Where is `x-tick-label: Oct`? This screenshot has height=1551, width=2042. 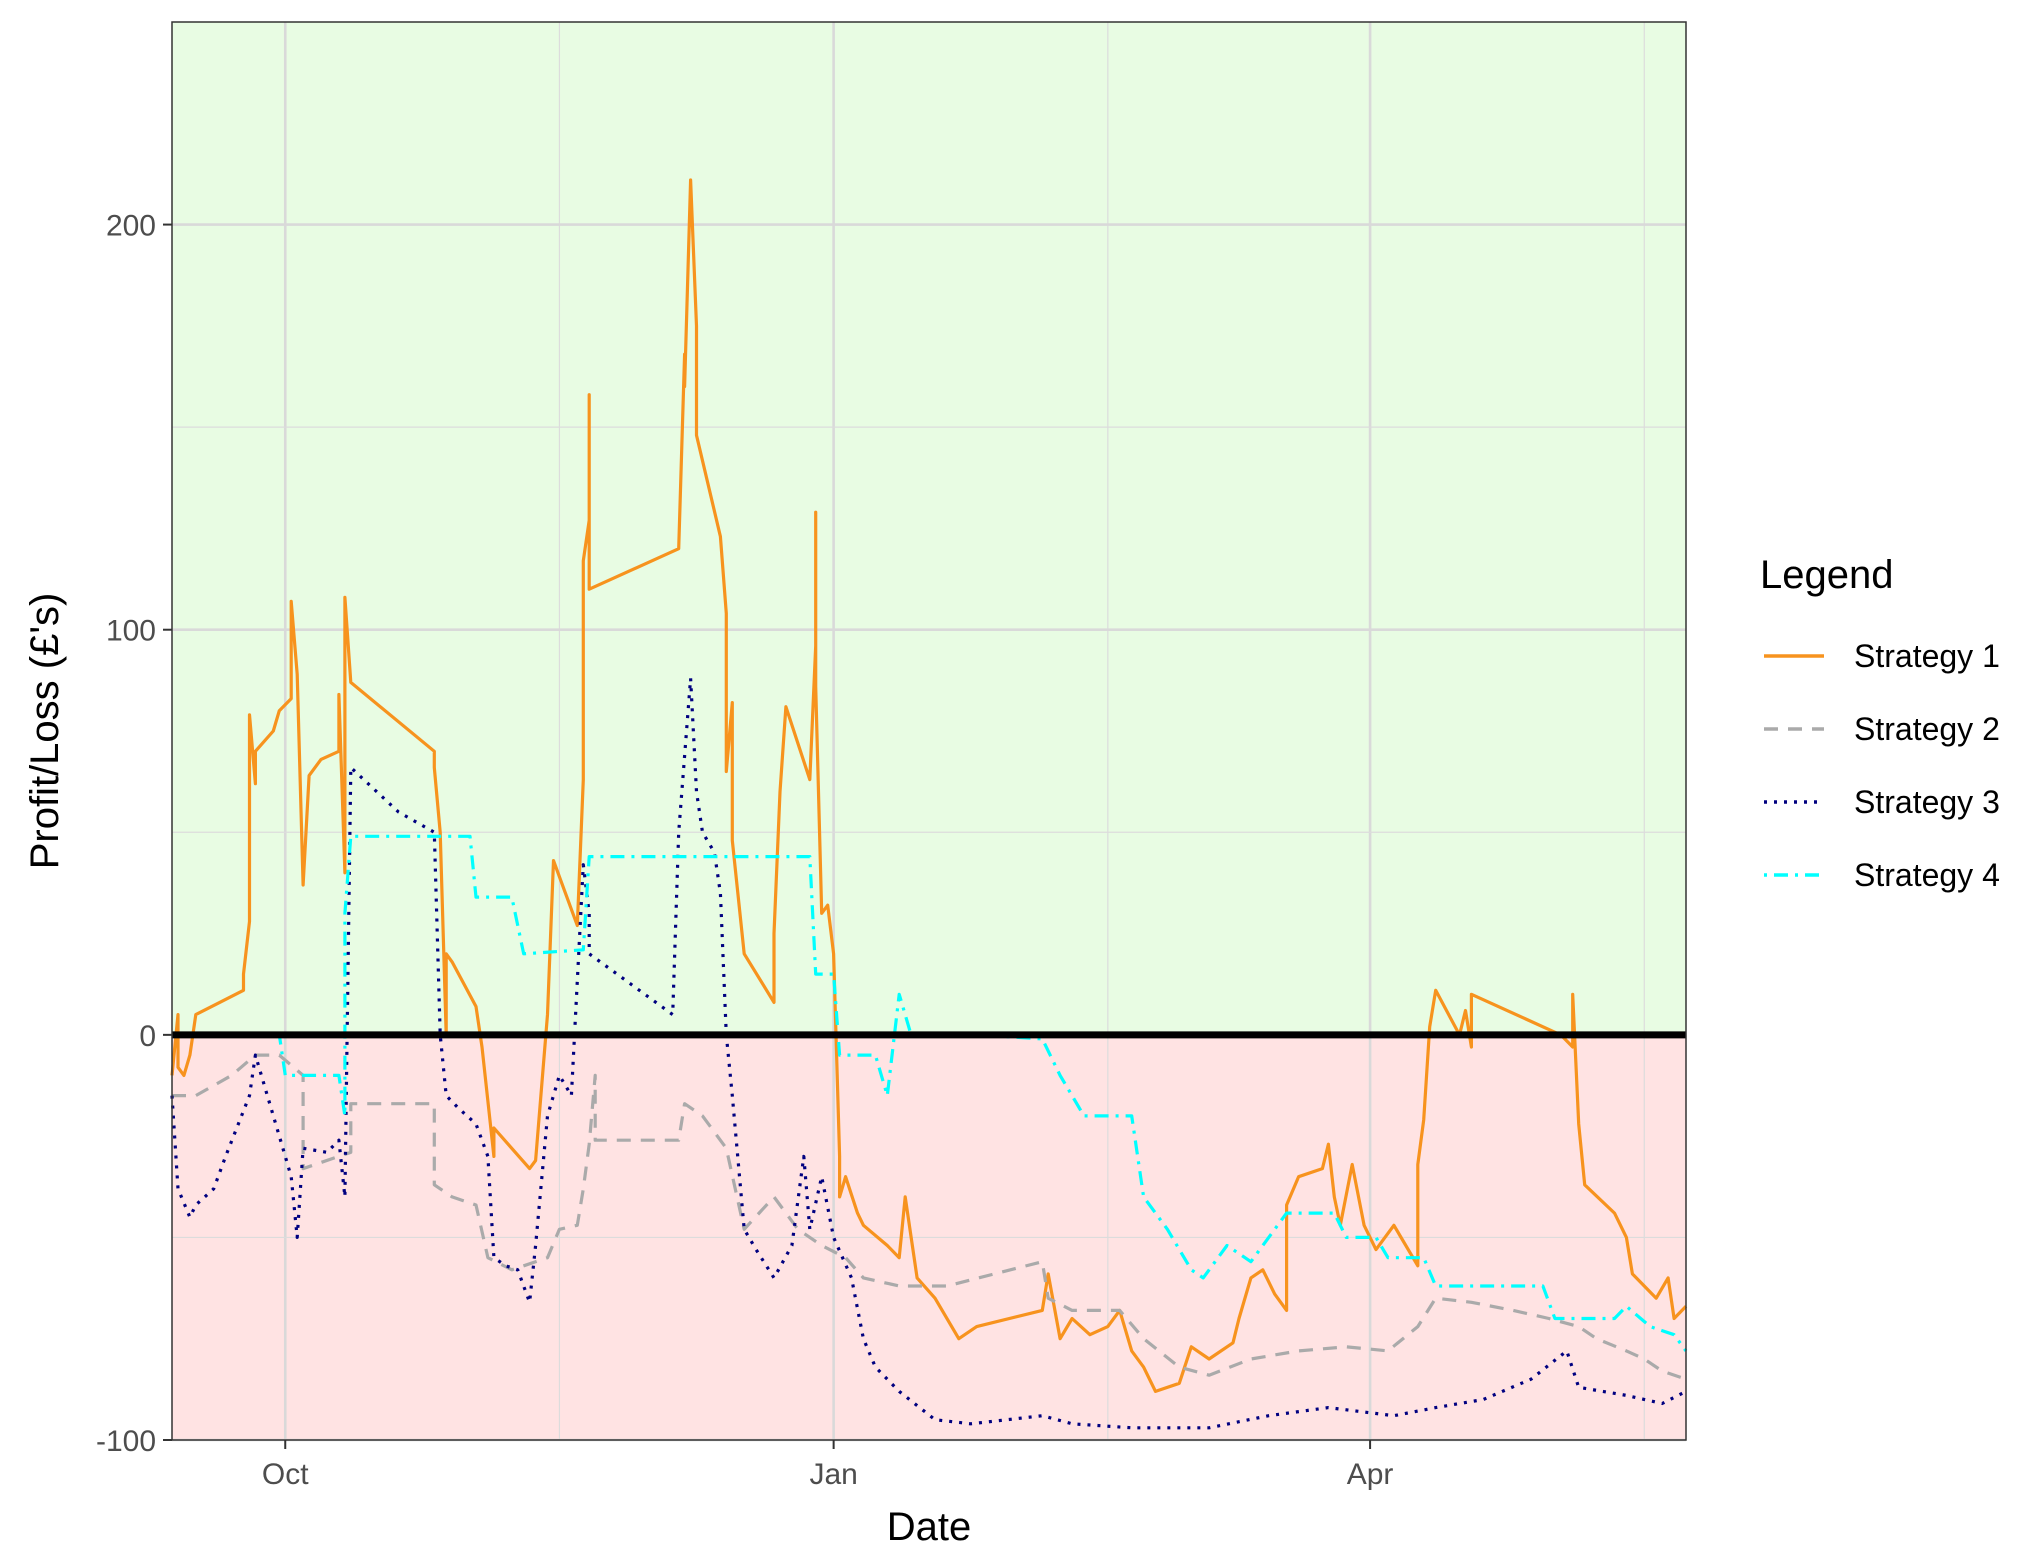 x-tick-label: Oct is located at coordinates (285, 1474).